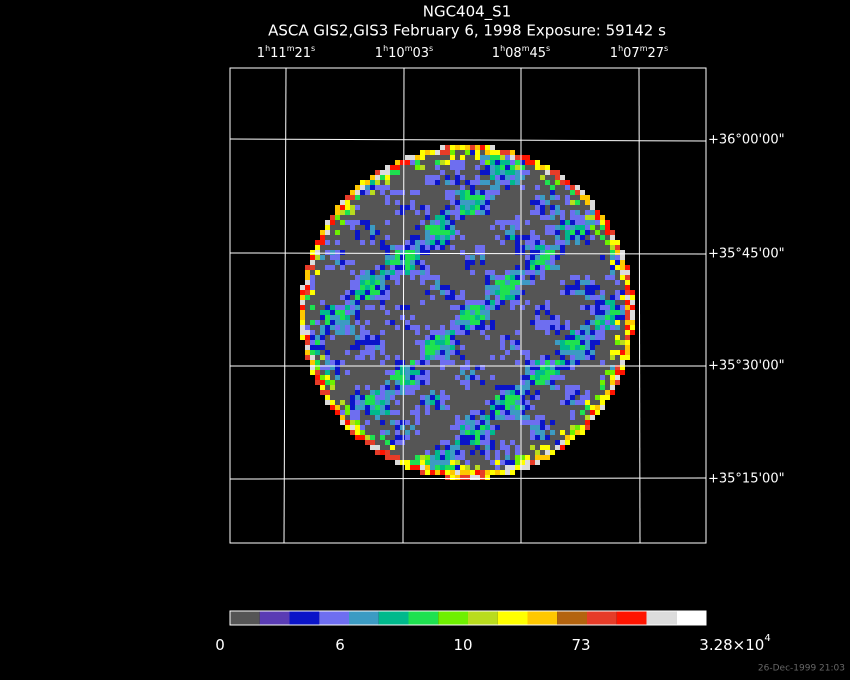 Image resolution: width=850 pixels, height=680 pixels. Describe the element at coordinates (420, 53) in the screenshot. I see `ra-value: 03` at that location.